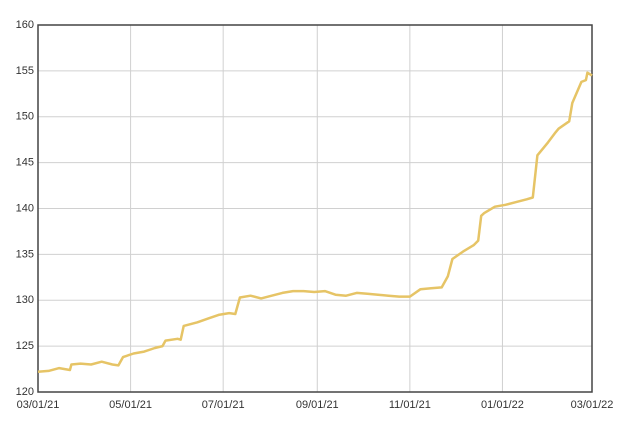 Image resolution: width=640 pixels, height=426 pixels. Describe the element at coordinates (130, 405) in the screenshot. I see `x-tick-label: 05/01/21` at that location.